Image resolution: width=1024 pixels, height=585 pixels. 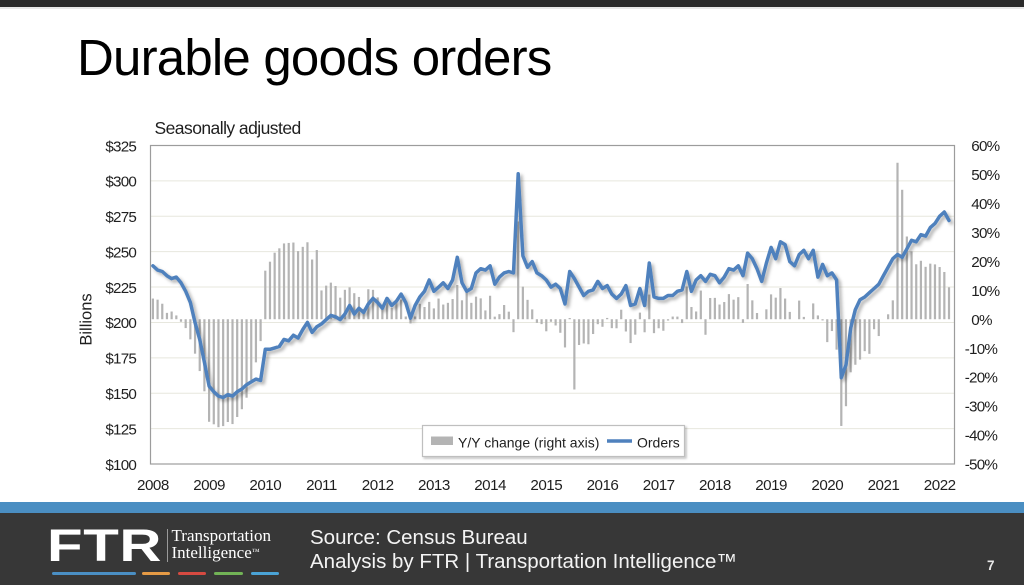 What do you see at coordinates (985, 233) in the screenshot?
I see `svg-text: 30%` at bounding box center [985, 233].